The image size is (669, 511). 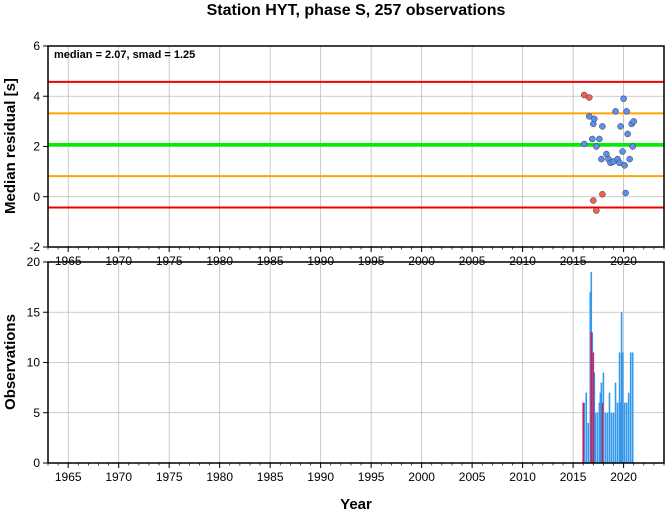 I want to click on residual-points, so click(x=608, y=152).